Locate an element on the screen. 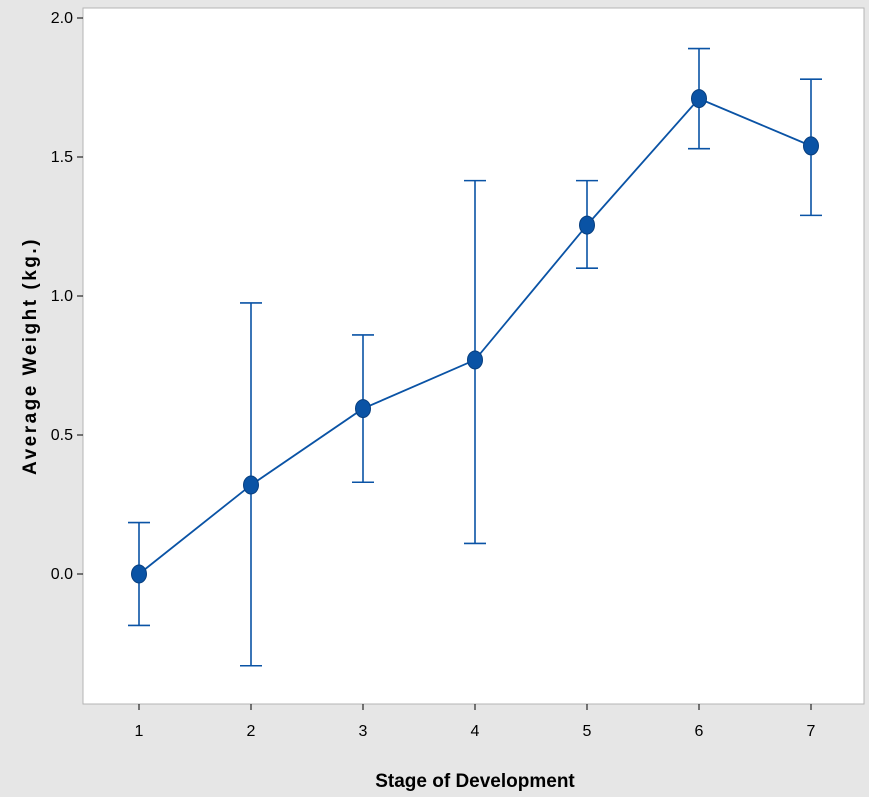  y-tick-label: 2.0 is located at coordinates (62, 18).